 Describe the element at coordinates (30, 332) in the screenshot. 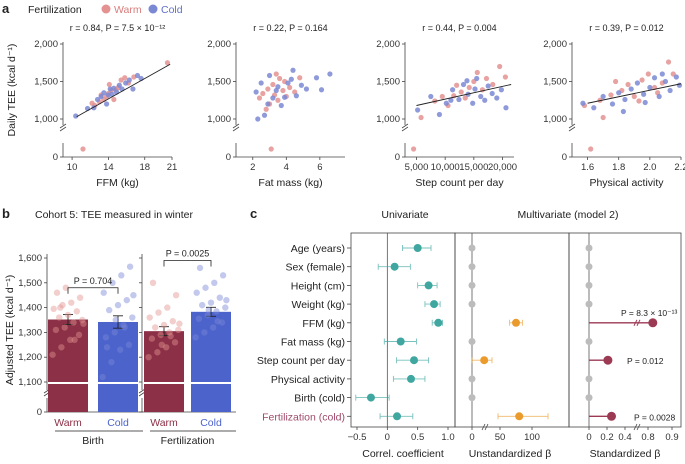

I see `y-tick-label: 1,300` at that location.